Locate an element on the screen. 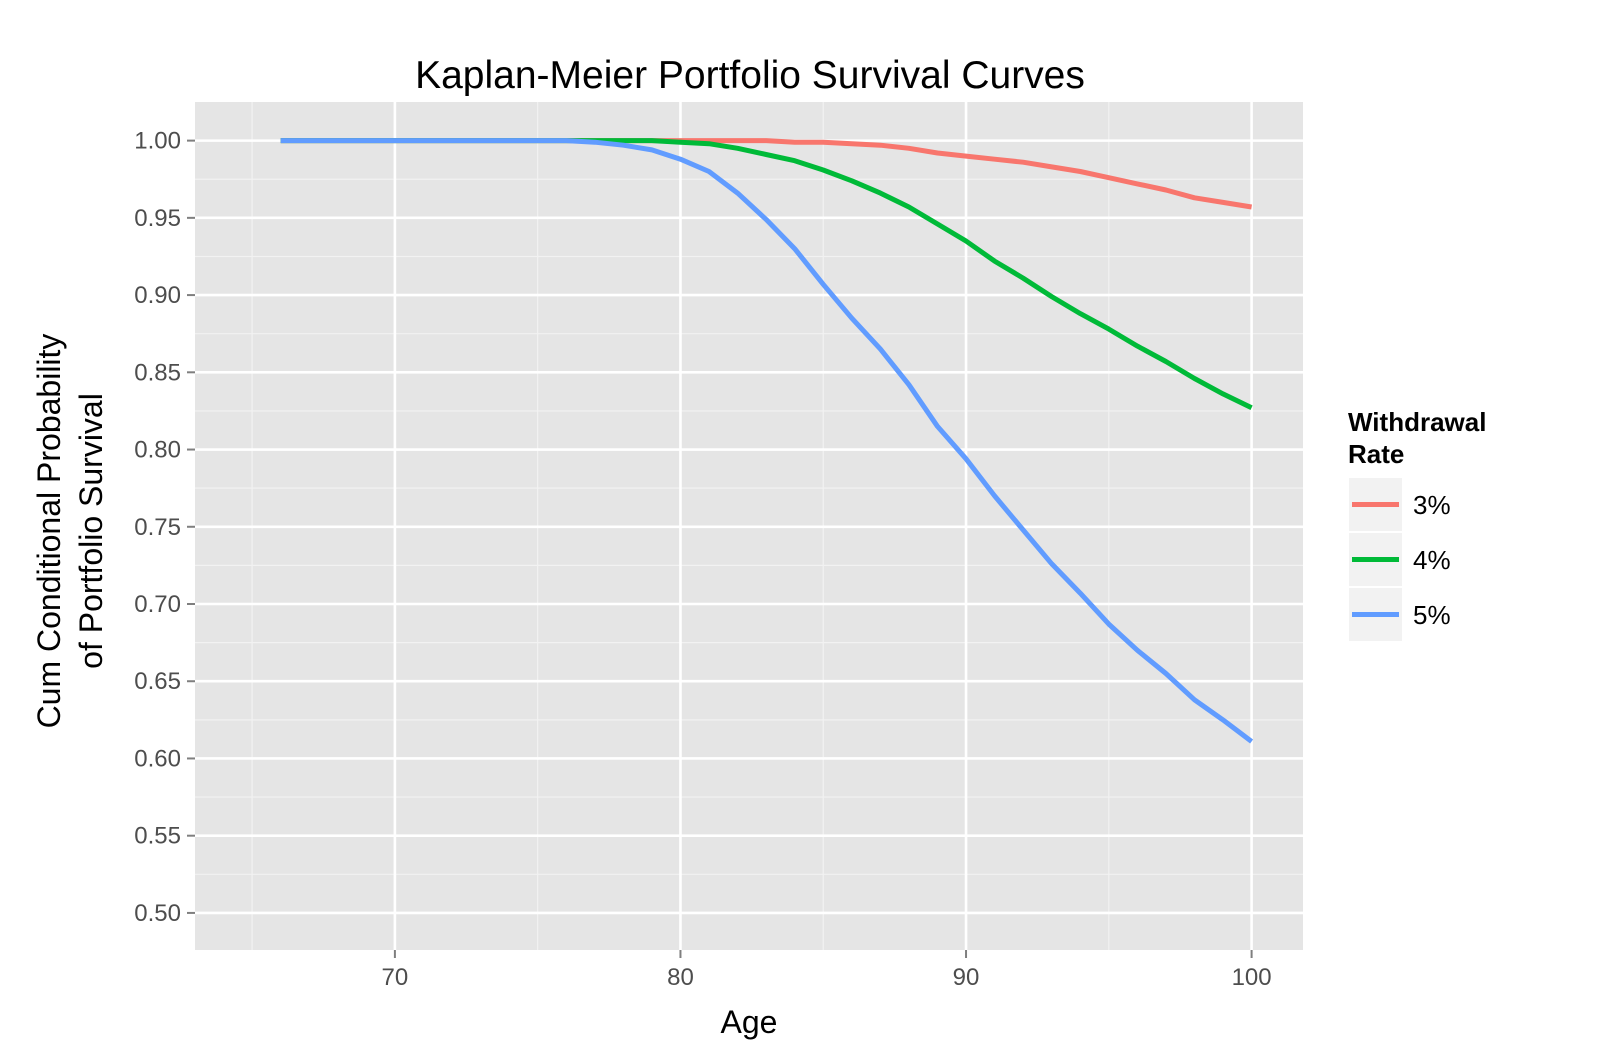  y-axis-title-line-1: Cum Conditional Probability is located at coordinates (49, 531).